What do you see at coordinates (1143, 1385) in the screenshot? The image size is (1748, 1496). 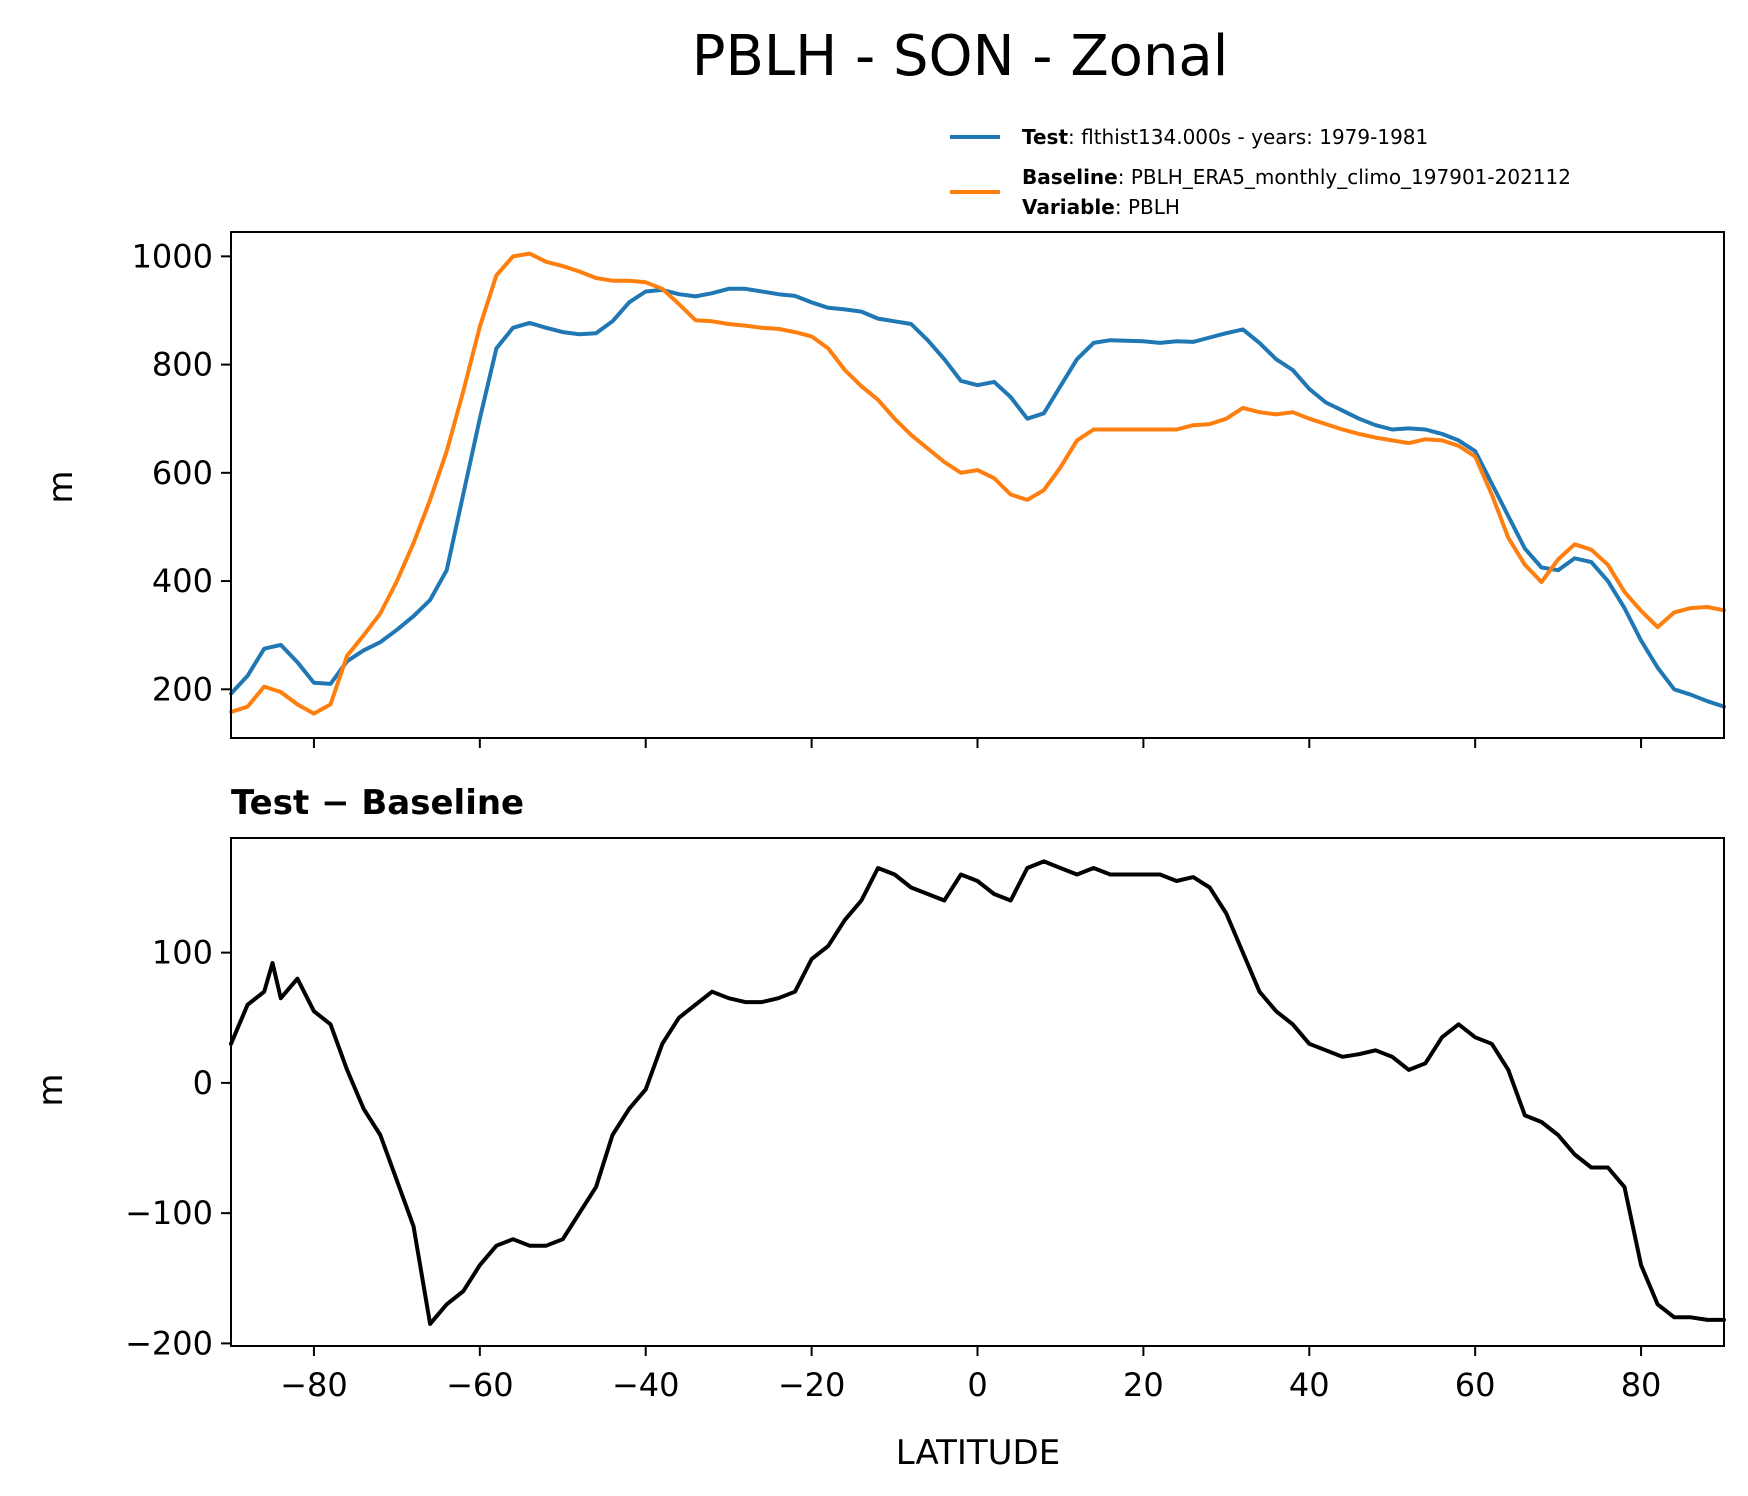 I see `x-tick-label: 20` at bounding box center [1143, 1385].